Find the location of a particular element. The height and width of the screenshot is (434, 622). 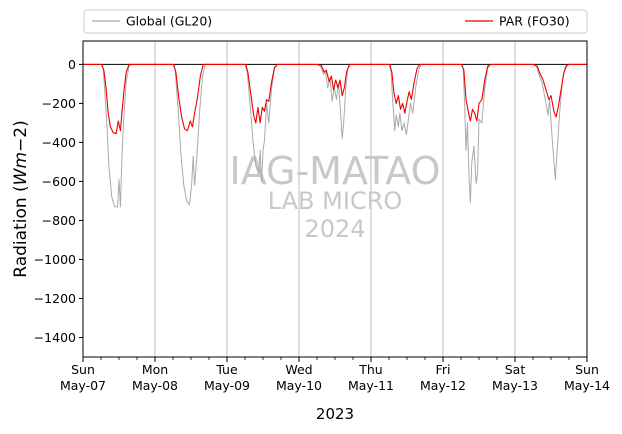

x-tick-date-2: May-09 is located at coordinates (227, 385).